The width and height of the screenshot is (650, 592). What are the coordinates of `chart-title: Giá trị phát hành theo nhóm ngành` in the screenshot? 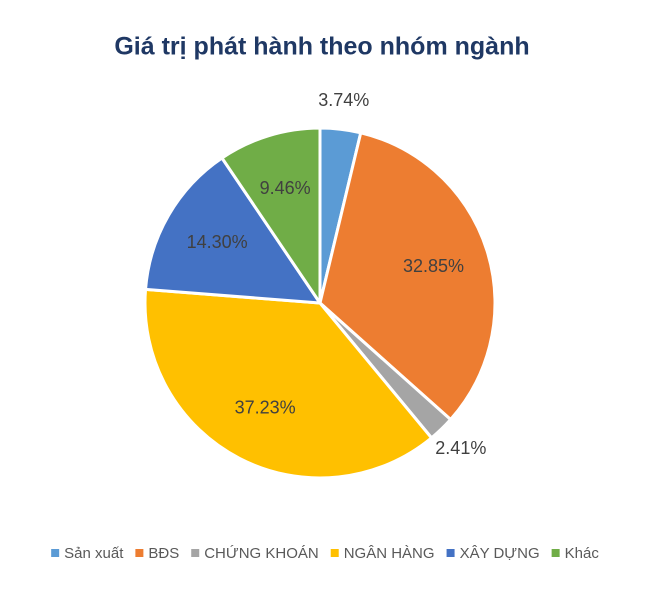 It's located at (321, 47).